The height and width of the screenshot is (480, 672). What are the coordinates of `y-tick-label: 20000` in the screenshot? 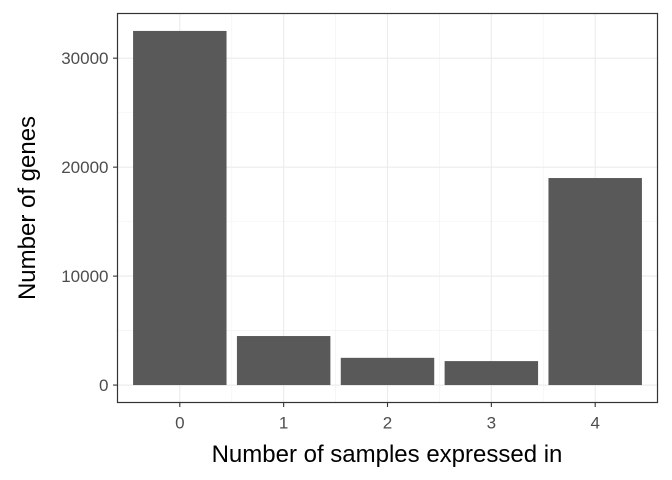 It's located at (84, 167).